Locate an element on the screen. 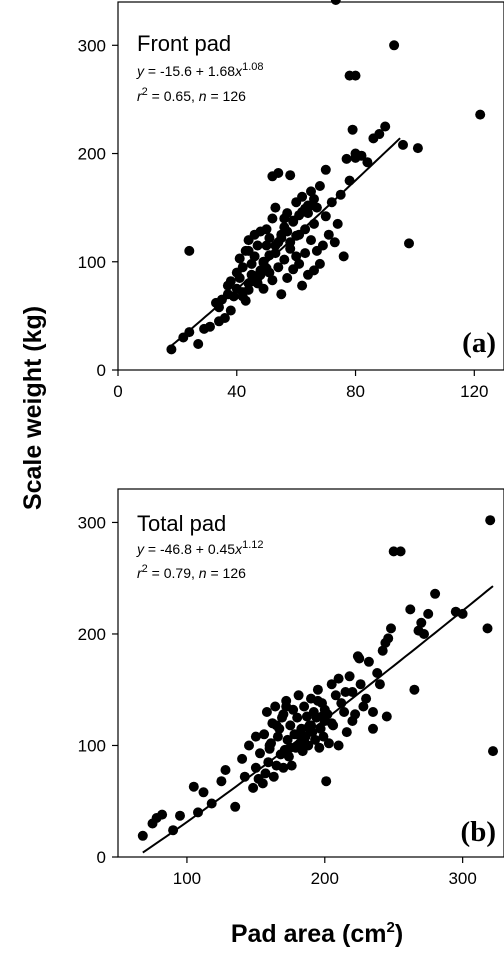  x-tick-label: 200 is located at coordinates (325, 878).